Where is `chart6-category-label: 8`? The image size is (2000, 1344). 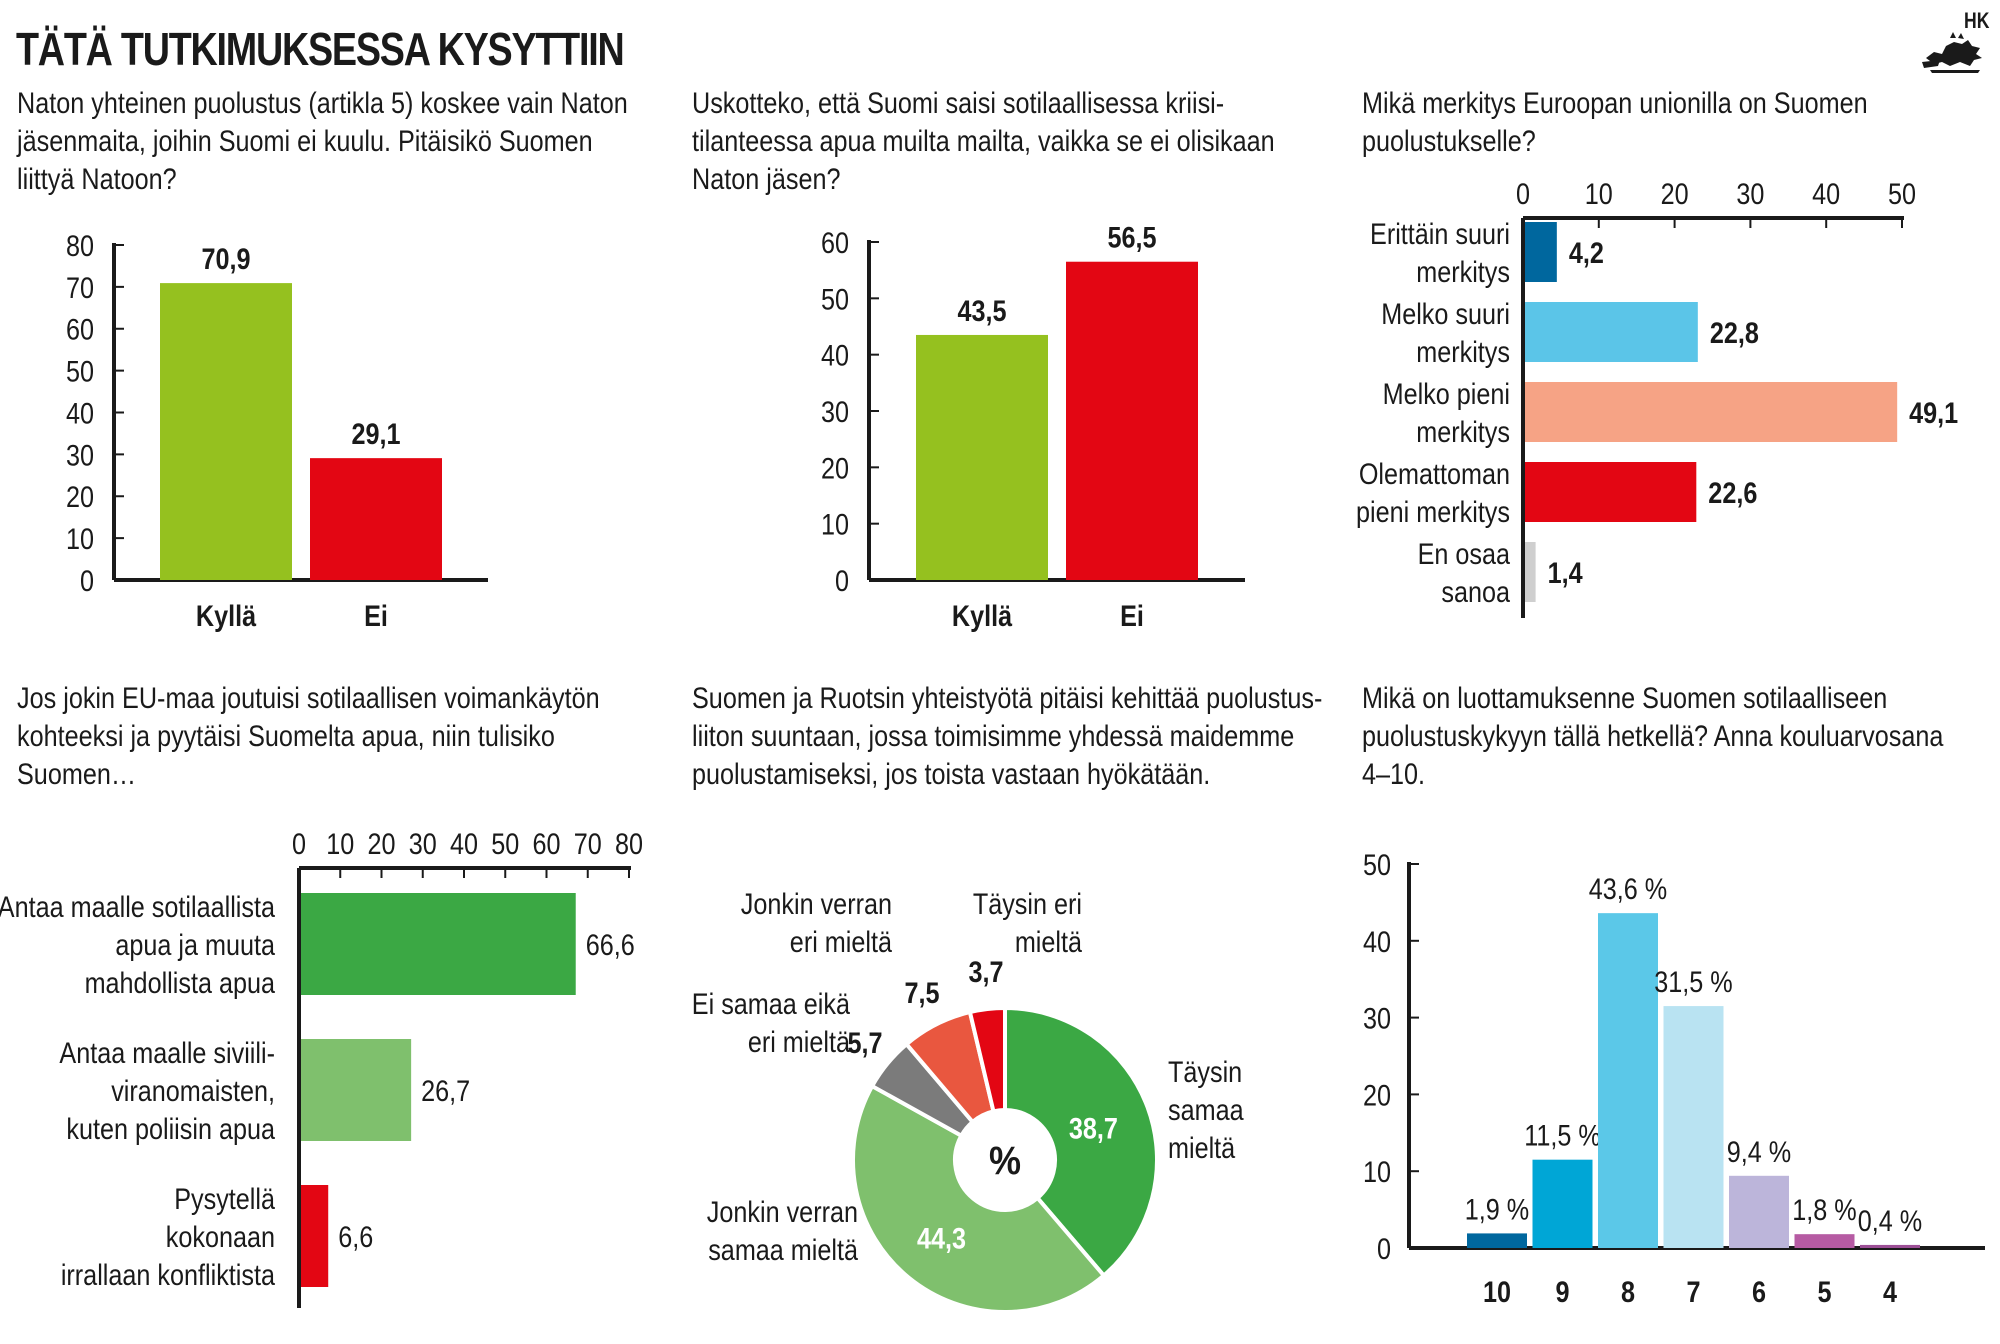
chart6-category-label: 8 is located at coordinates (1628, 1292).